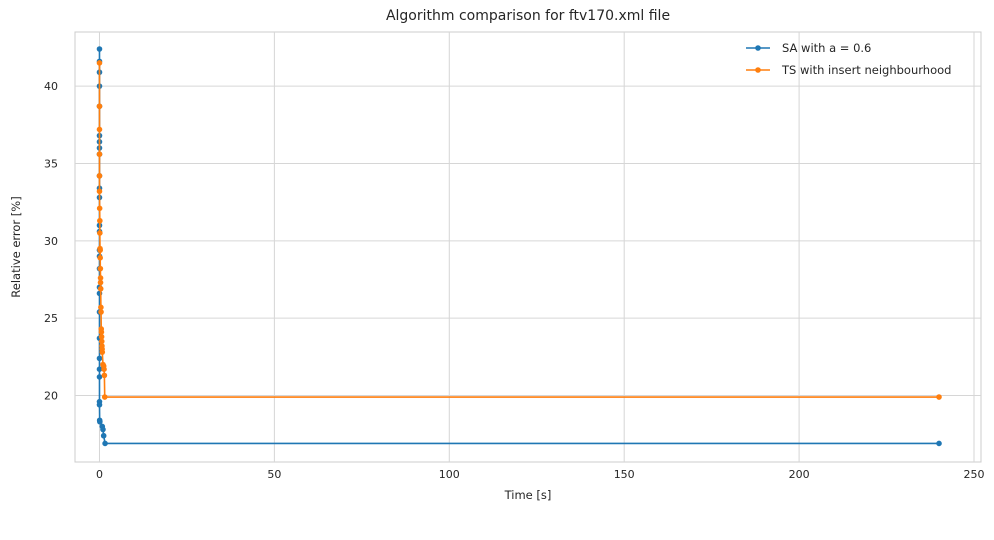 Image resolution: width=994 pixels, height=540 pixels. I want to click on chart-title: Algorithm comparison for ftv170.xml file, so click(528, 16).